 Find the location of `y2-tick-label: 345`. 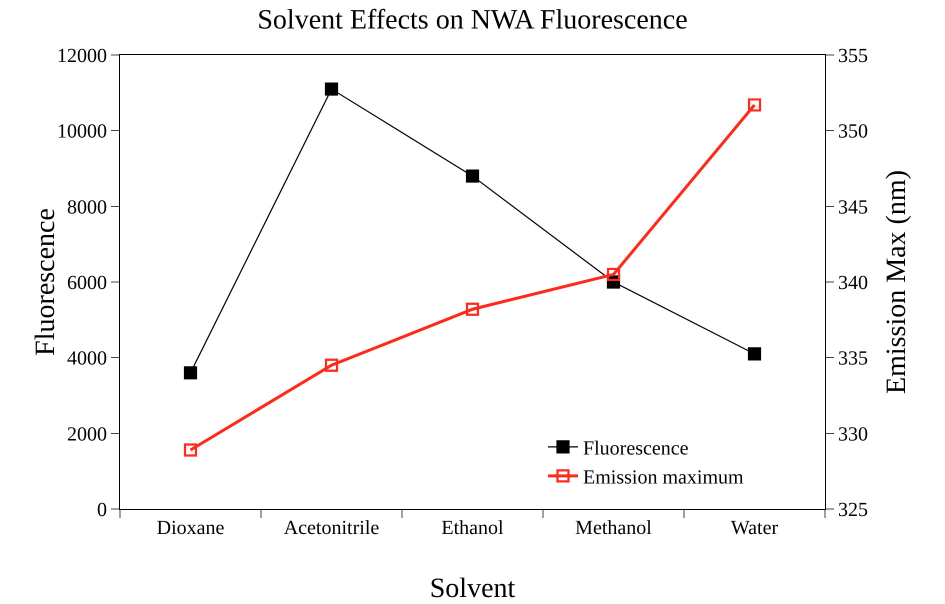

y2-tick-label: 345 is located at coordinates (853, 207).